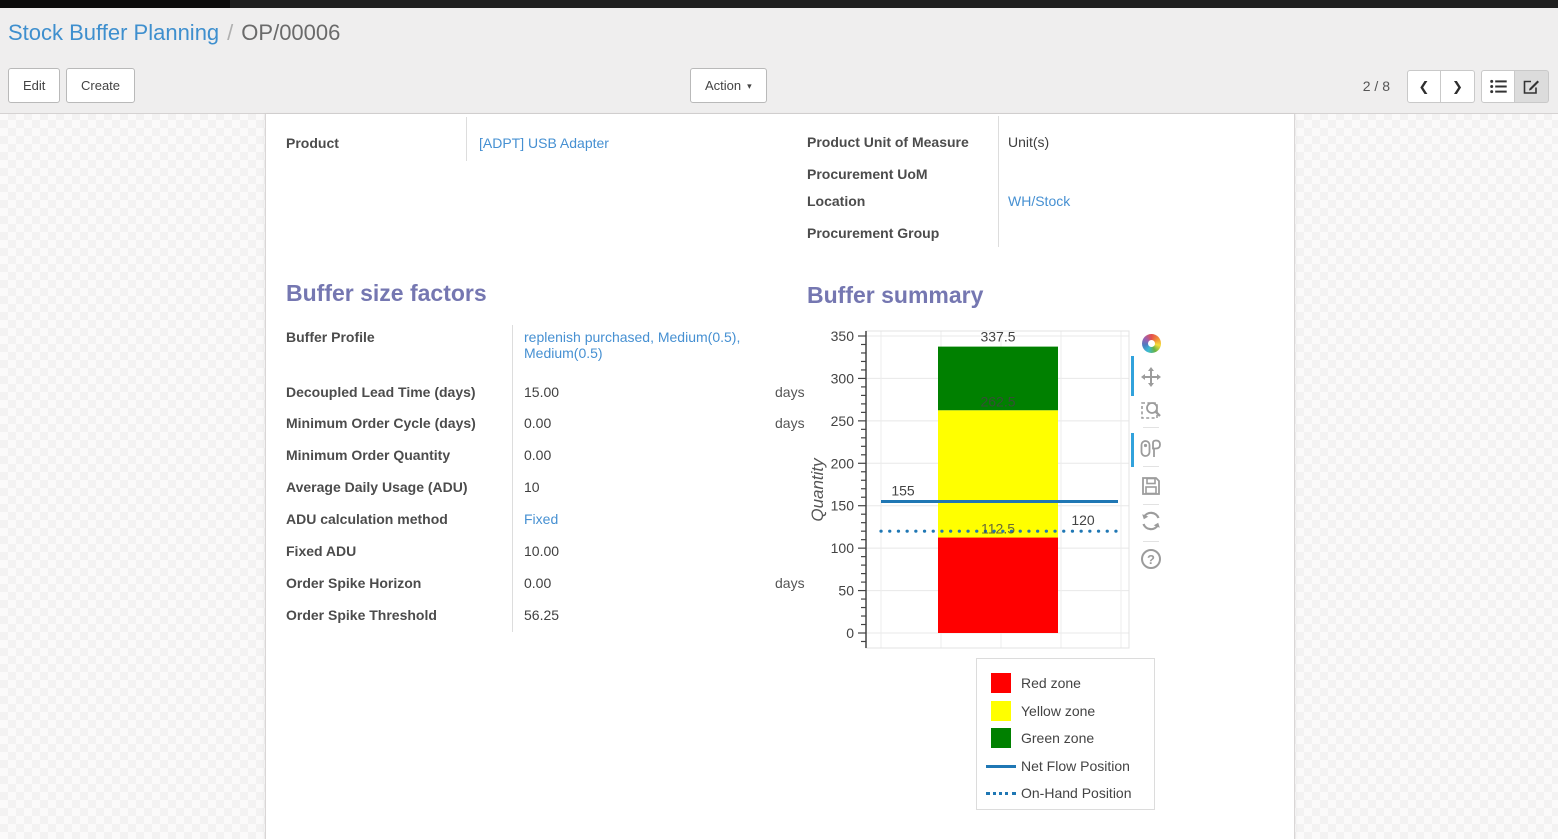 The width and height of the screenshot is (1558, 839). Describe the element at coordinates (997, 337) in the screenshot. I see `svg-text: 337.5` at that location.